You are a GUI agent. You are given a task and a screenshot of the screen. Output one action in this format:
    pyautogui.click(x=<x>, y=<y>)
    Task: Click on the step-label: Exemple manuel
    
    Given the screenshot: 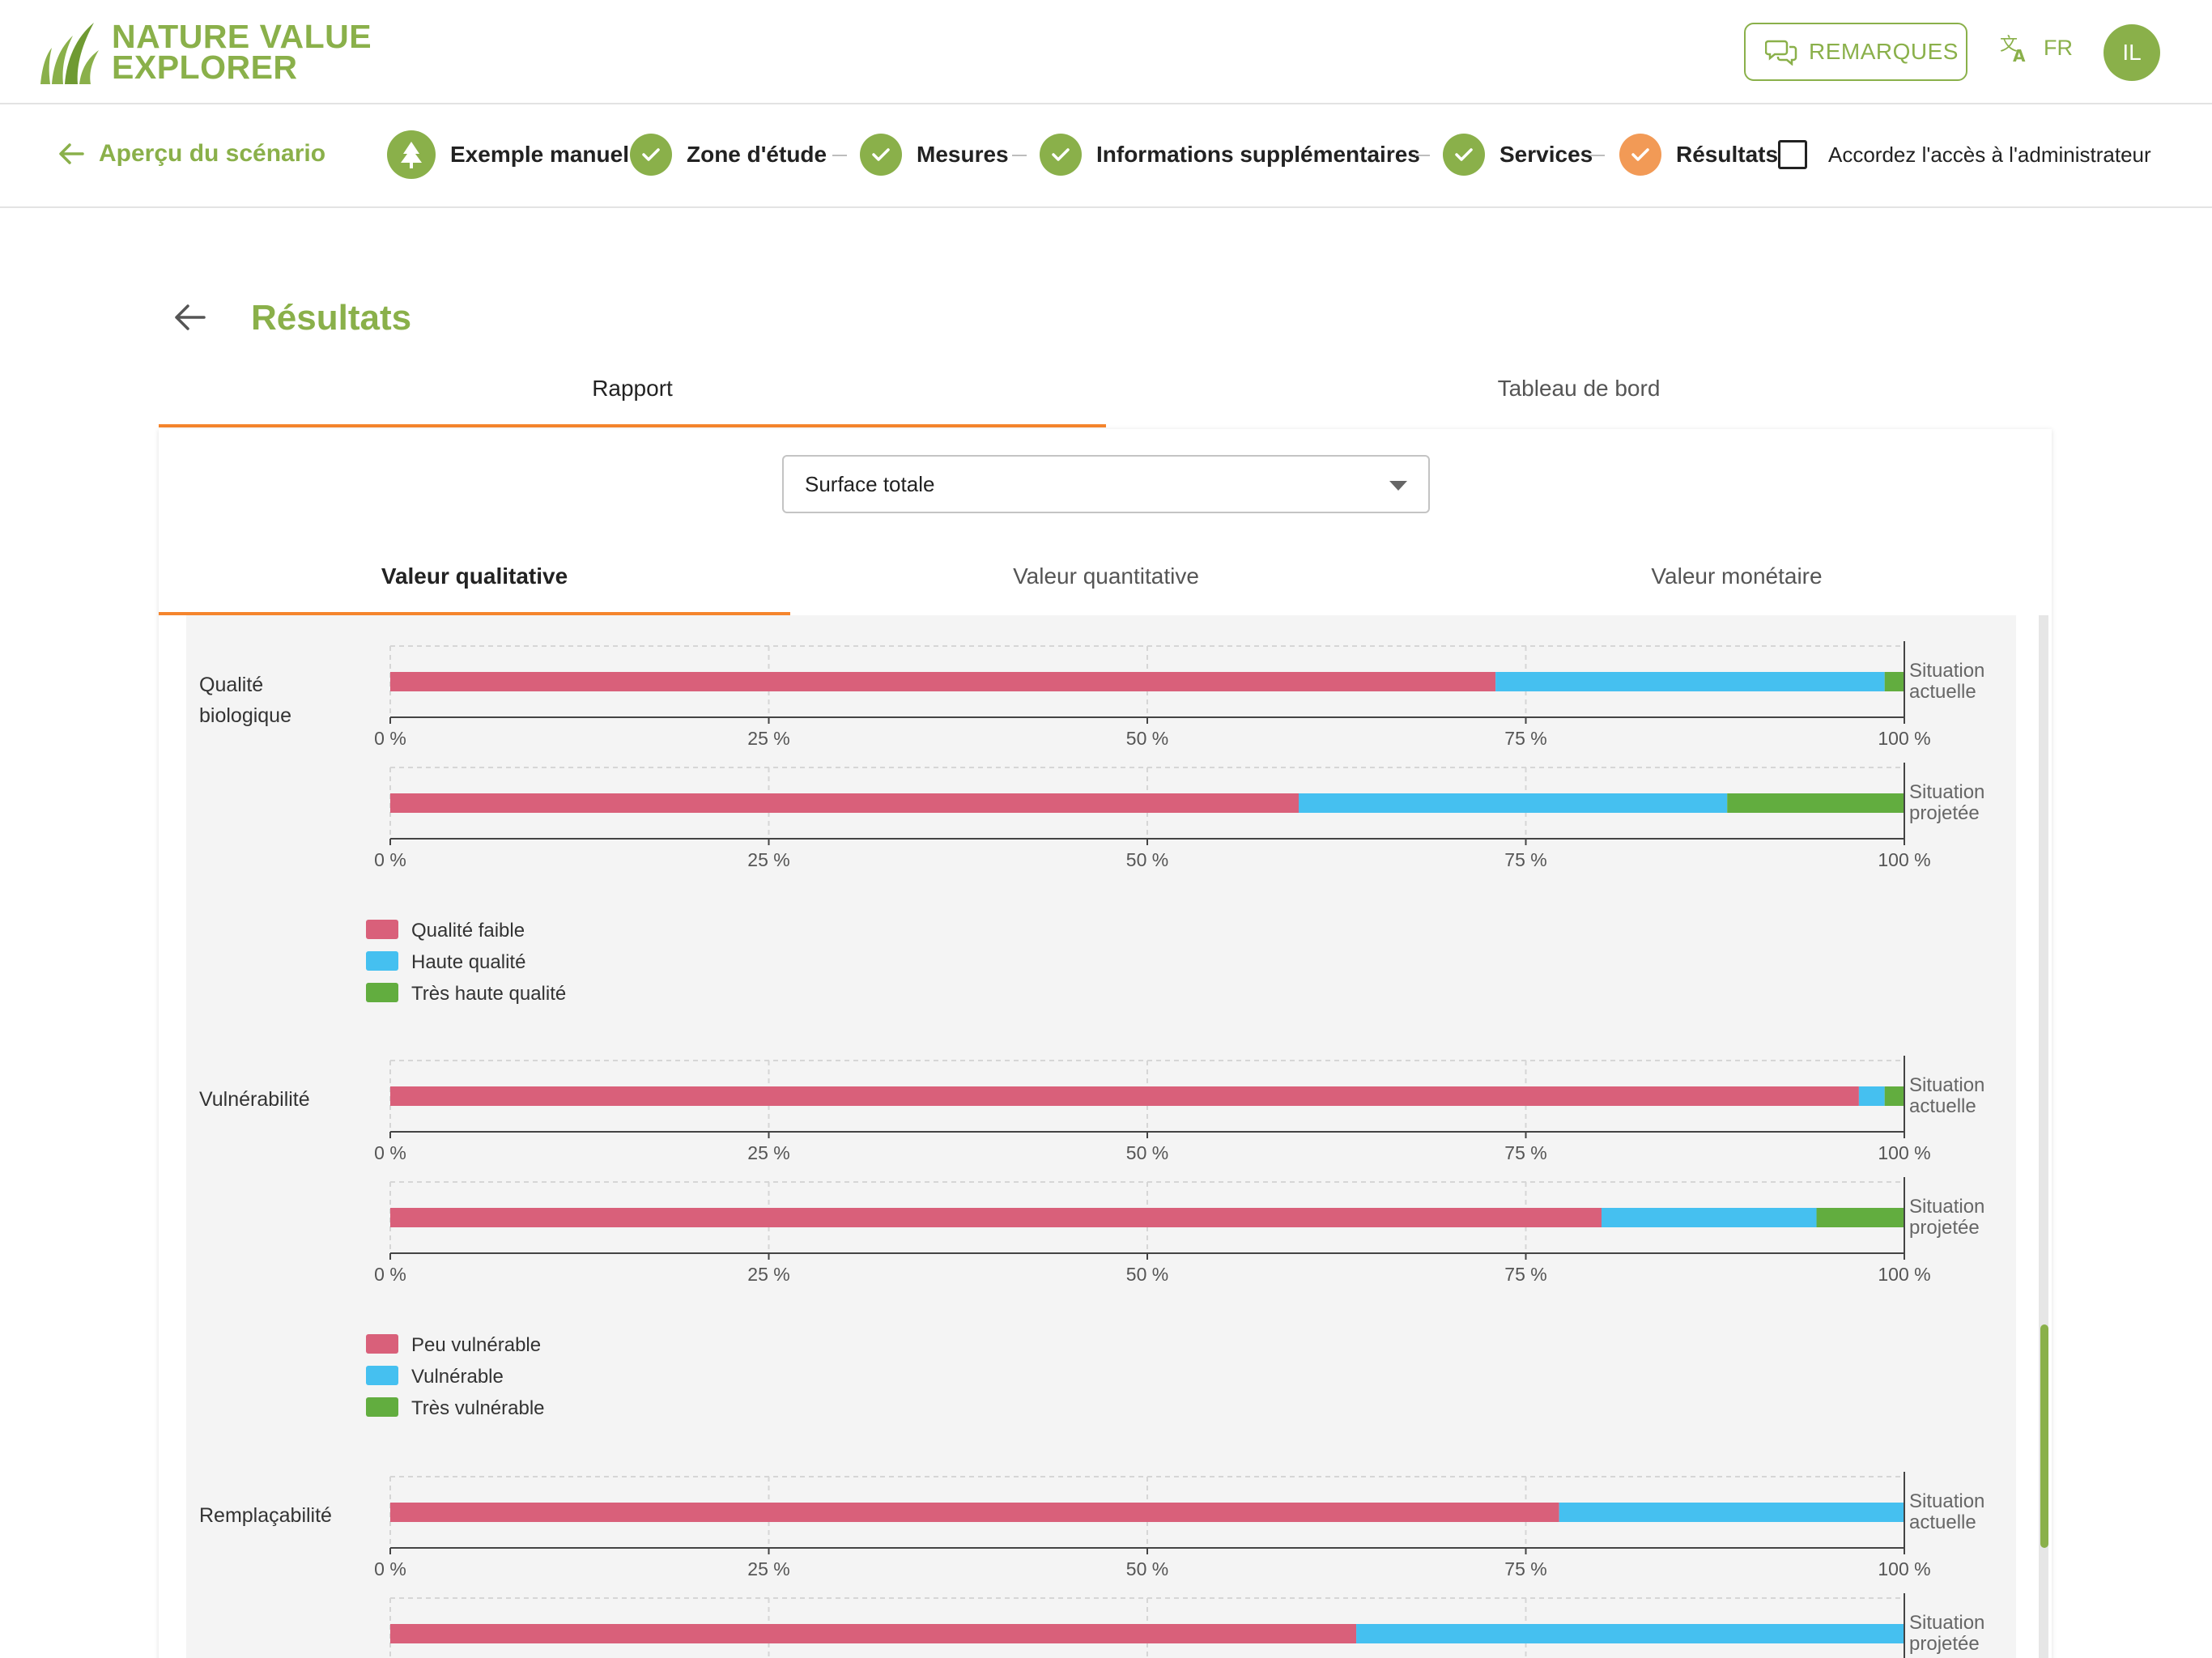 What is the action you would take?
    pyautogui.click(x=539, y=154)
    